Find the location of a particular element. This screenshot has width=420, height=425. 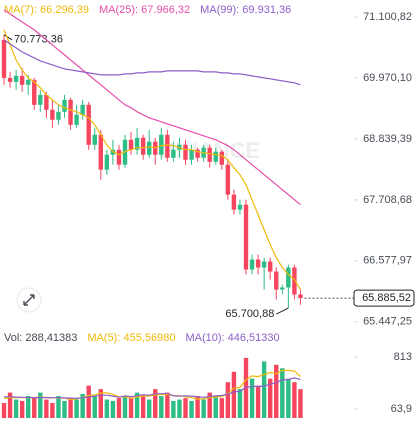

y-tick-label: 66.577,97 is located at coordinates (387, 261).